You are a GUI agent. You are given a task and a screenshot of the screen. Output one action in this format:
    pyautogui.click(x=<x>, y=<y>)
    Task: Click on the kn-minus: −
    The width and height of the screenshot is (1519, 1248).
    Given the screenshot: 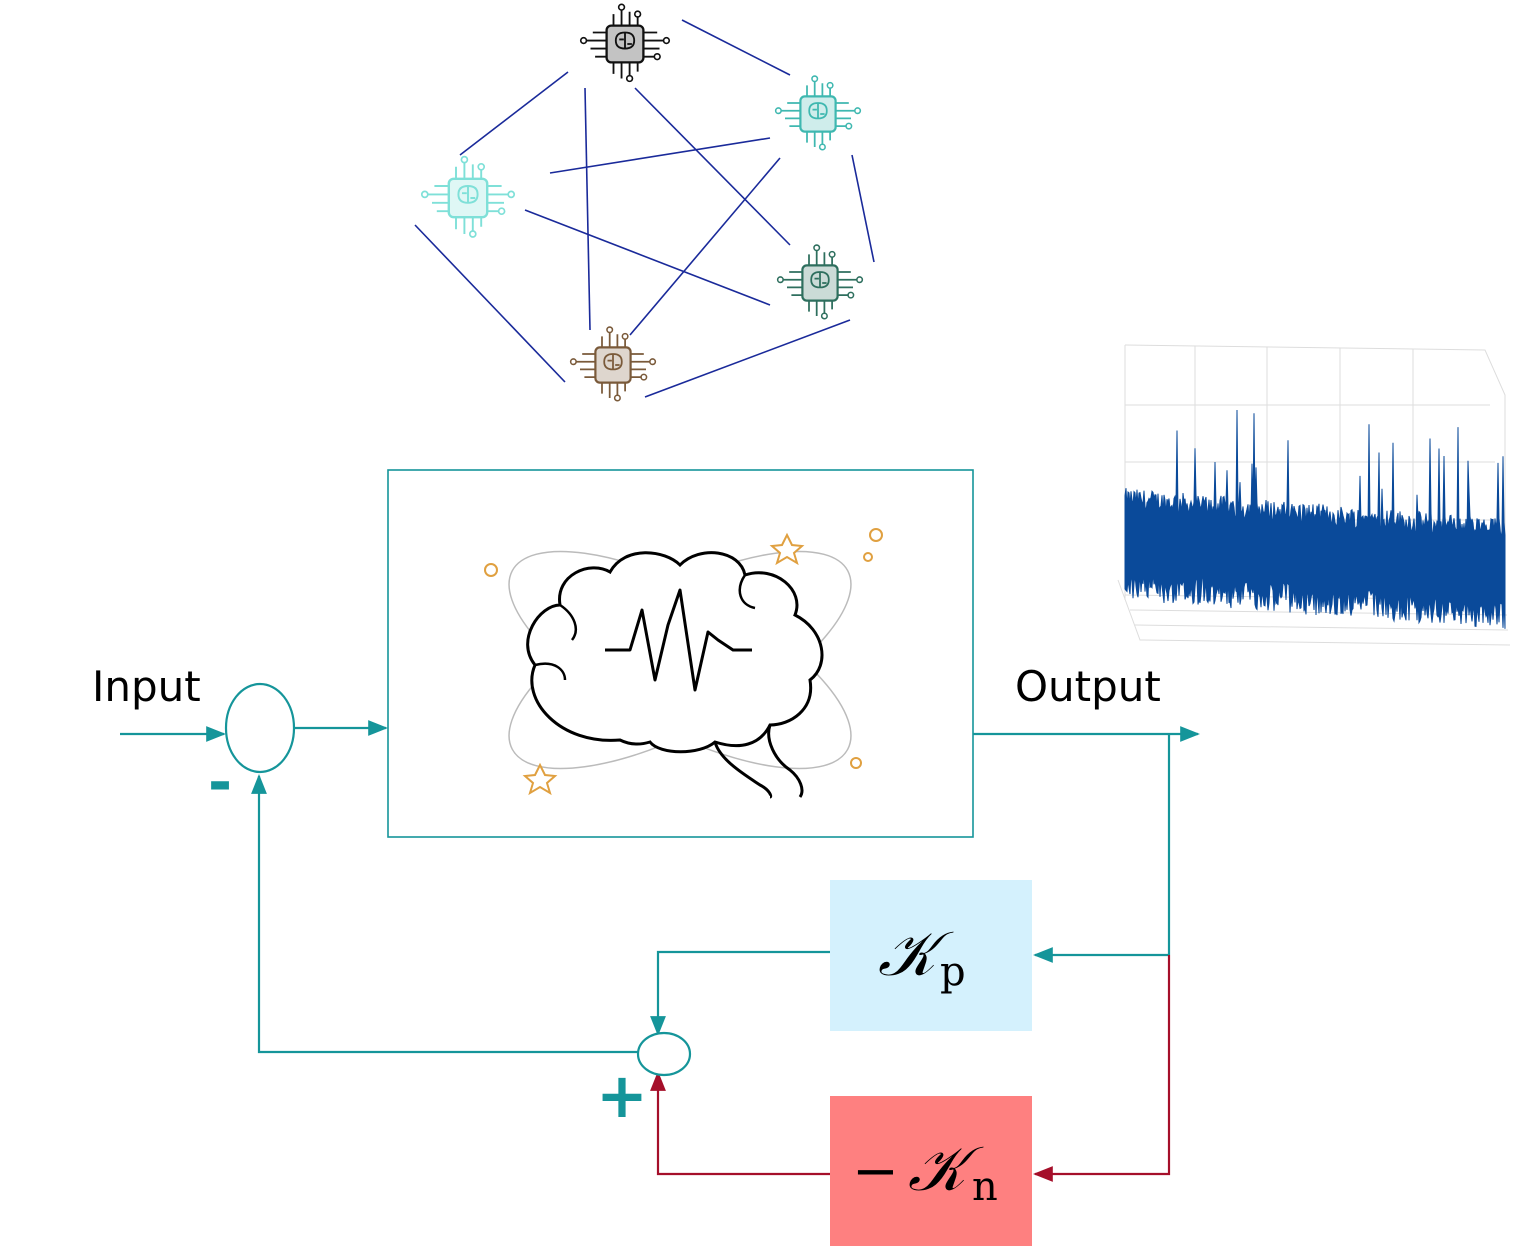 What is the action you would take?
    pyautogui.click(x=875, y=1171)
    